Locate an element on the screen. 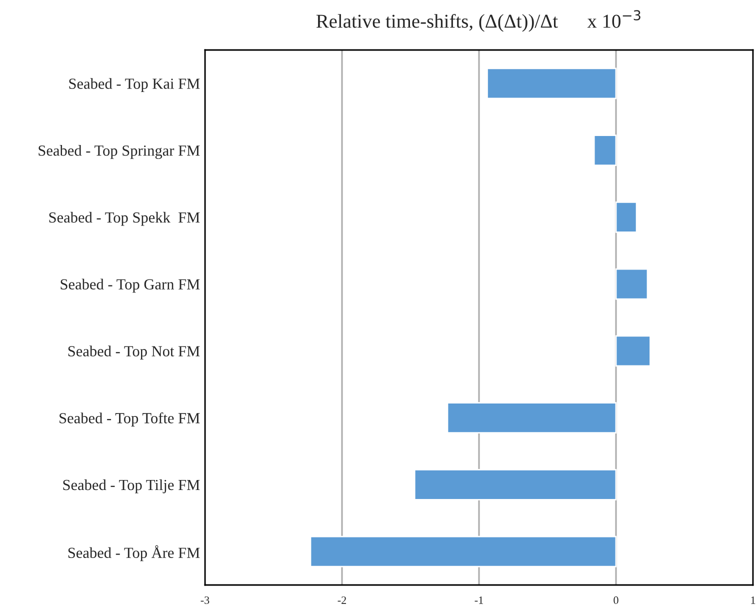  y-tick-label: Seabed - Top Kai FM is located at coordinates (134, 85).